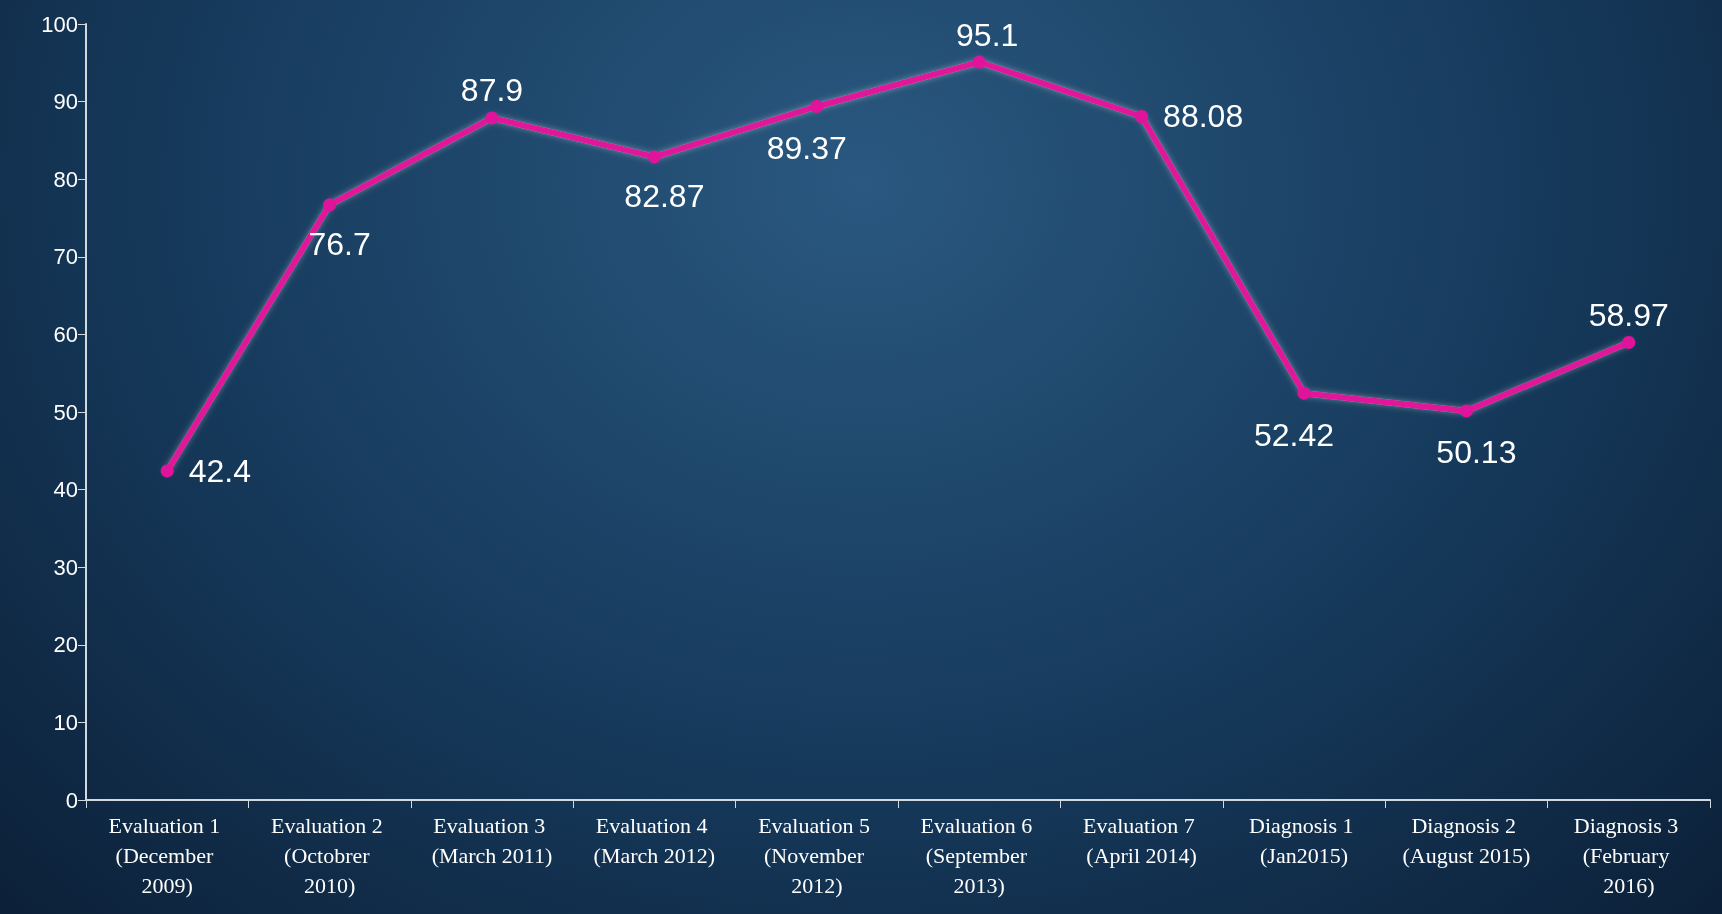 The width and height of the screenshot is (1722, 914). What do you see at coordinates (65, 567) in the screenshot?
I see `y-tick-label: 30` at bounding box center [65, 567].